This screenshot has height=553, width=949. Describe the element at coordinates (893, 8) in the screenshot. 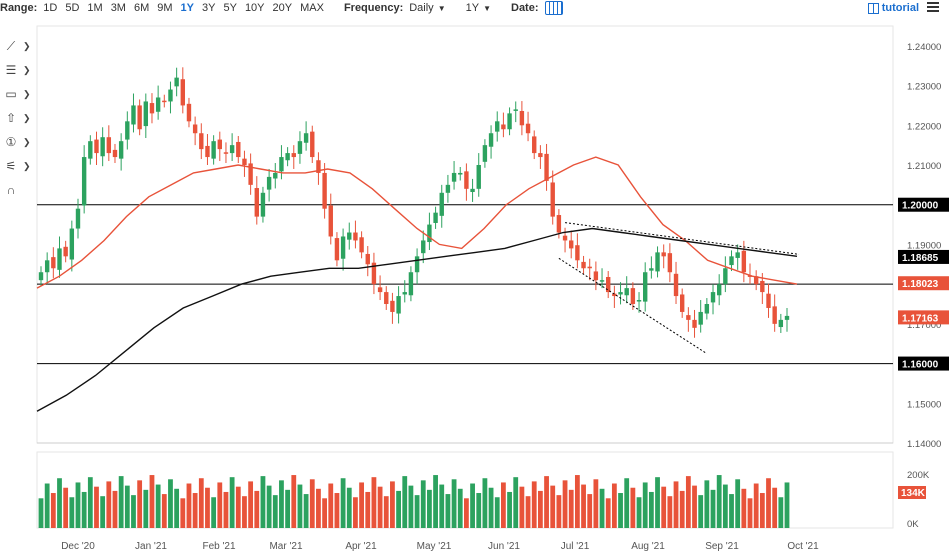

I see `tutorial-link: tutorial` at that location.